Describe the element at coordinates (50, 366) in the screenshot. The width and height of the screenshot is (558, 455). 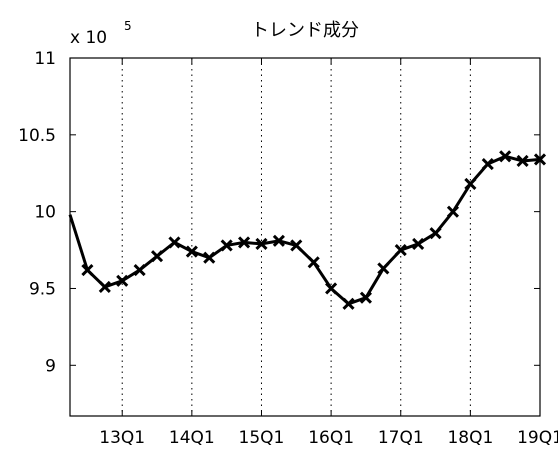
I see `y-tick-label: 9` at that location.